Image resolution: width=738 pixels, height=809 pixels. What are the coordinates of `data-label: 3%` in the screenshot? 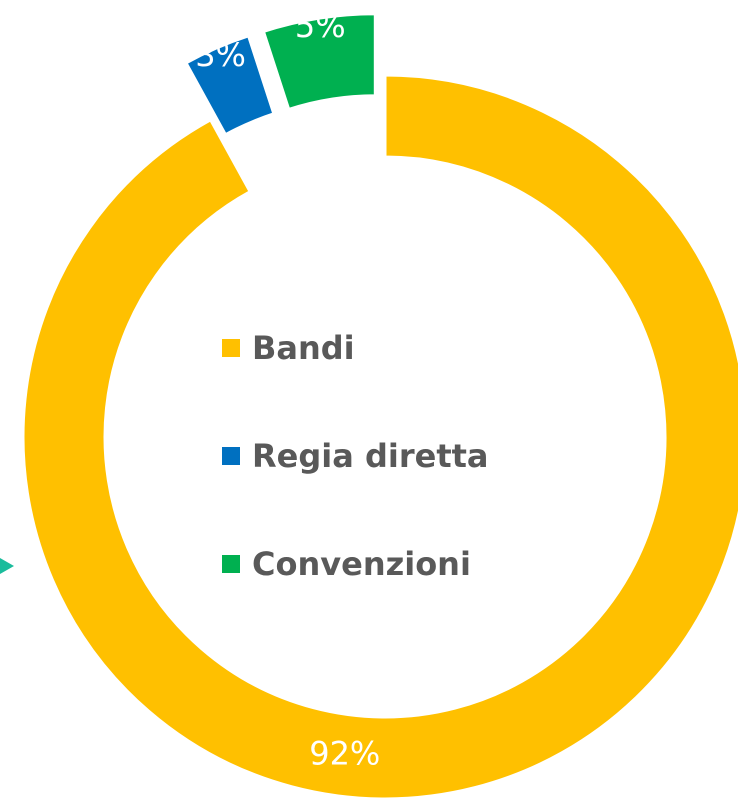 It's located at (220, 55).